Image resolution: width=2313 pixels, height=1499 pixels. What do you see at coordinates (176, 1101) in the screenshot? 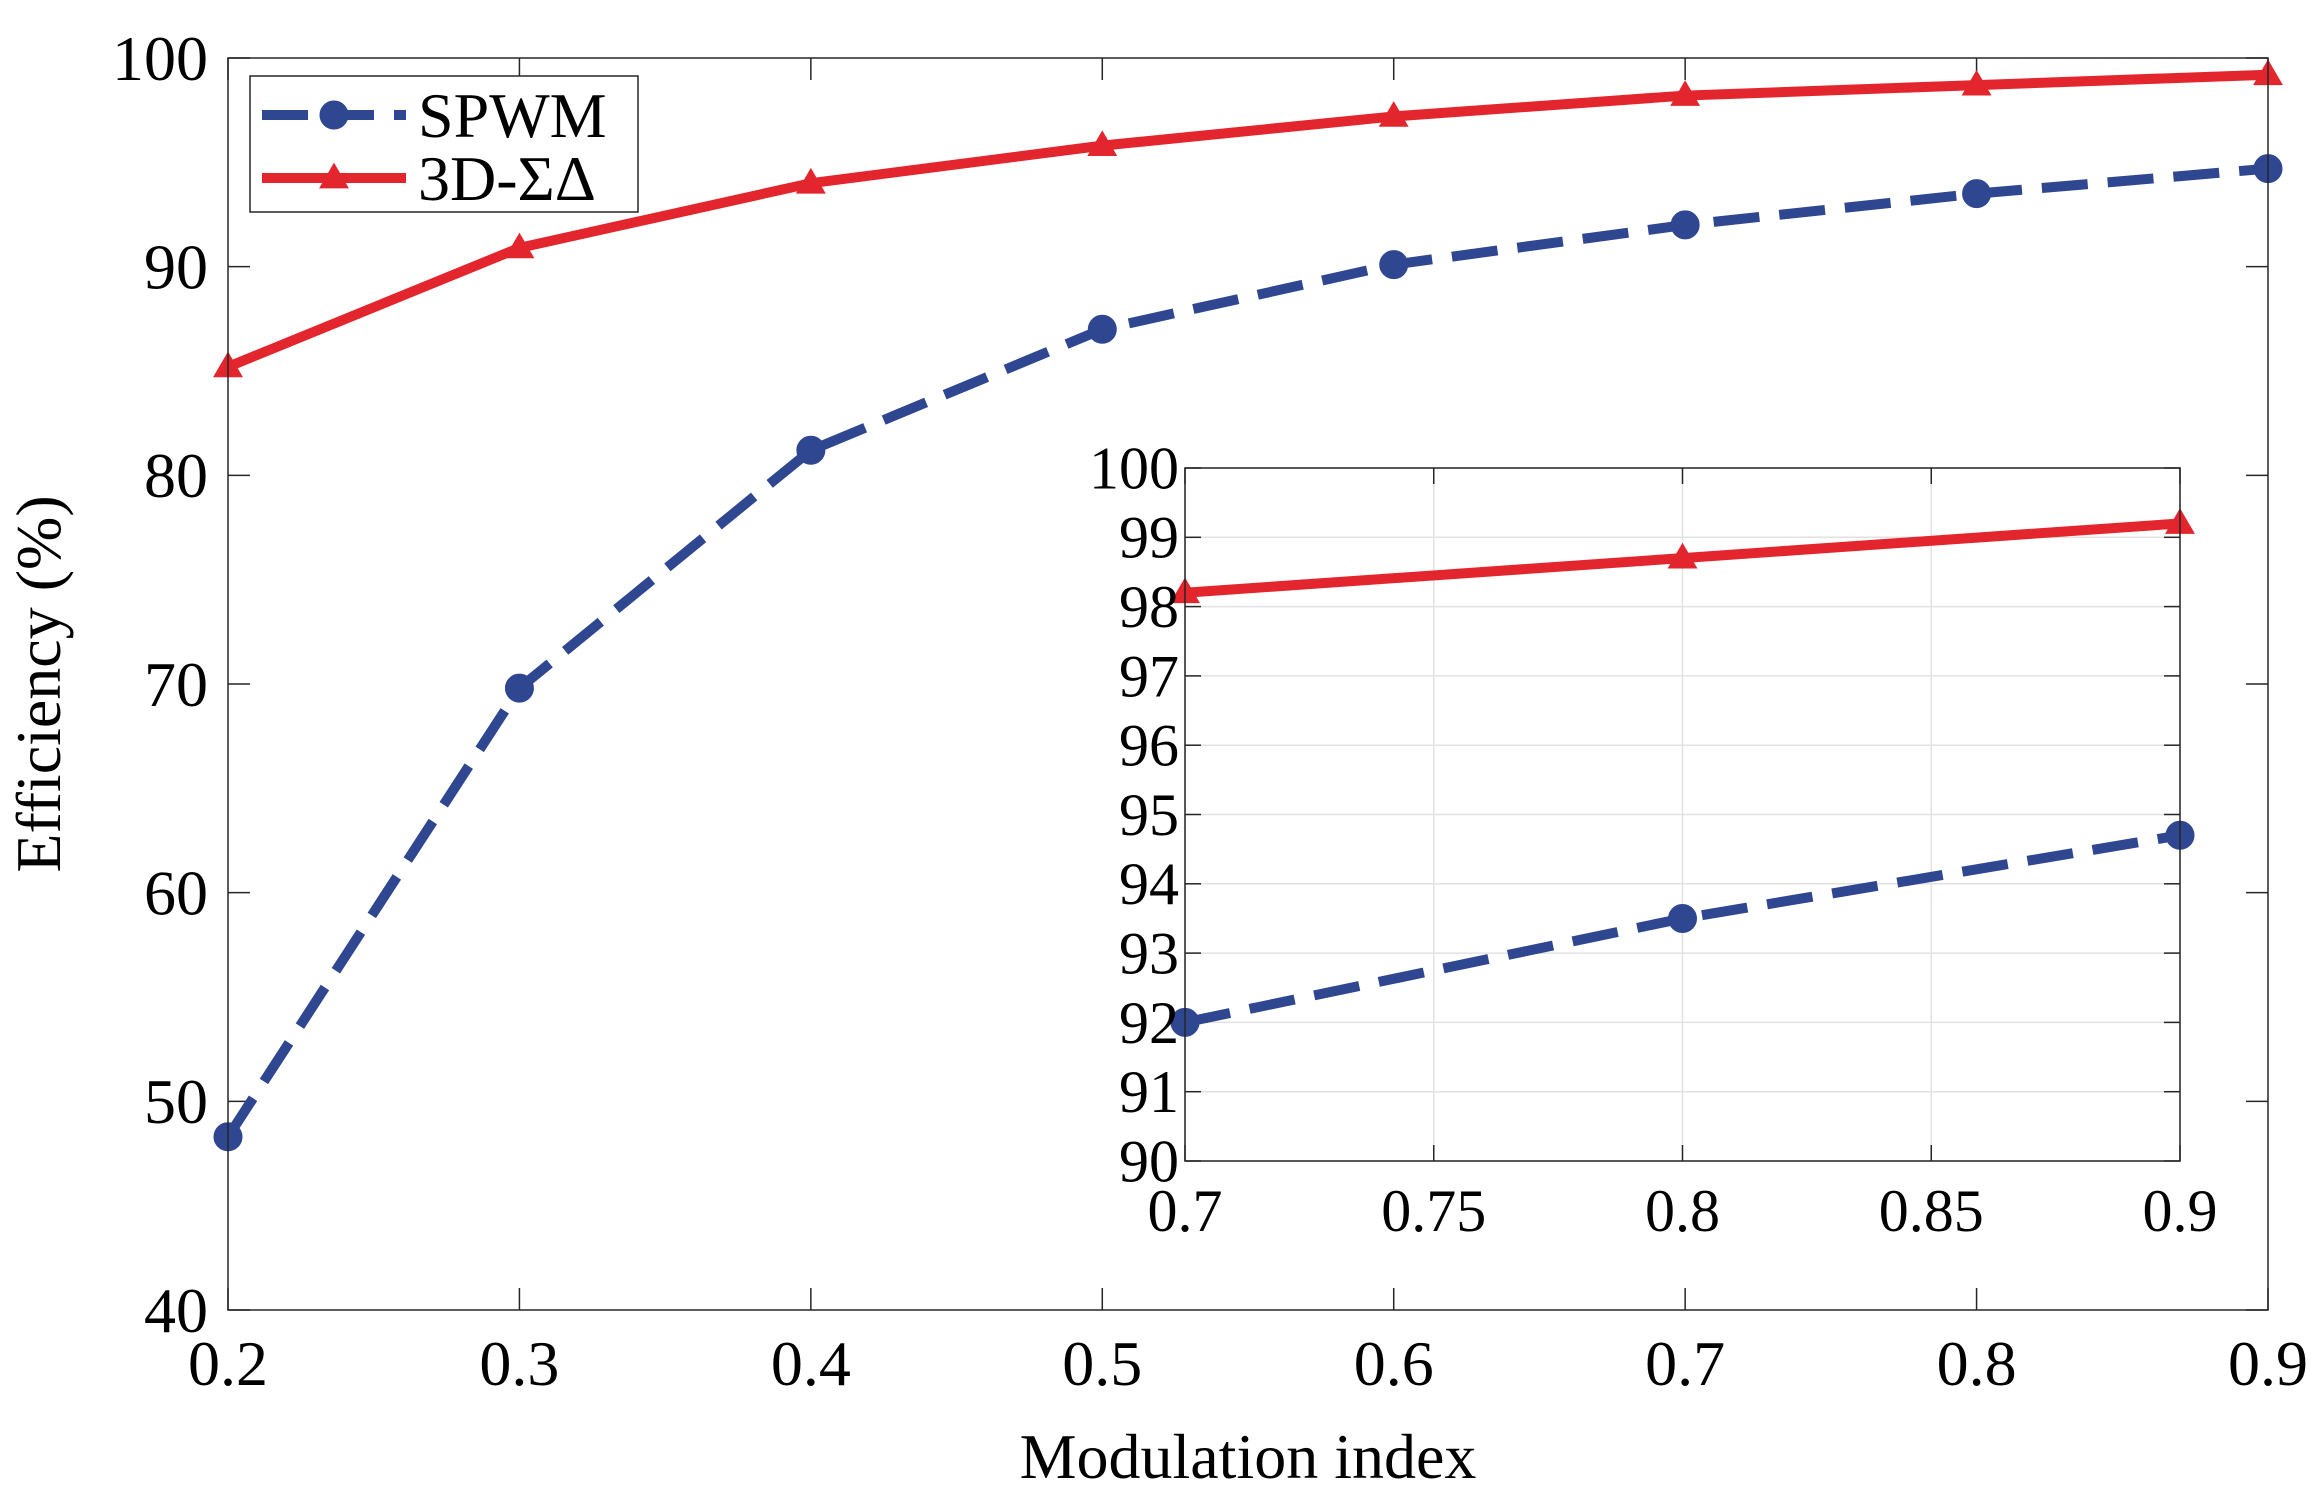
I see `y-tick-label: 50` at bounding box center [176, 1101].